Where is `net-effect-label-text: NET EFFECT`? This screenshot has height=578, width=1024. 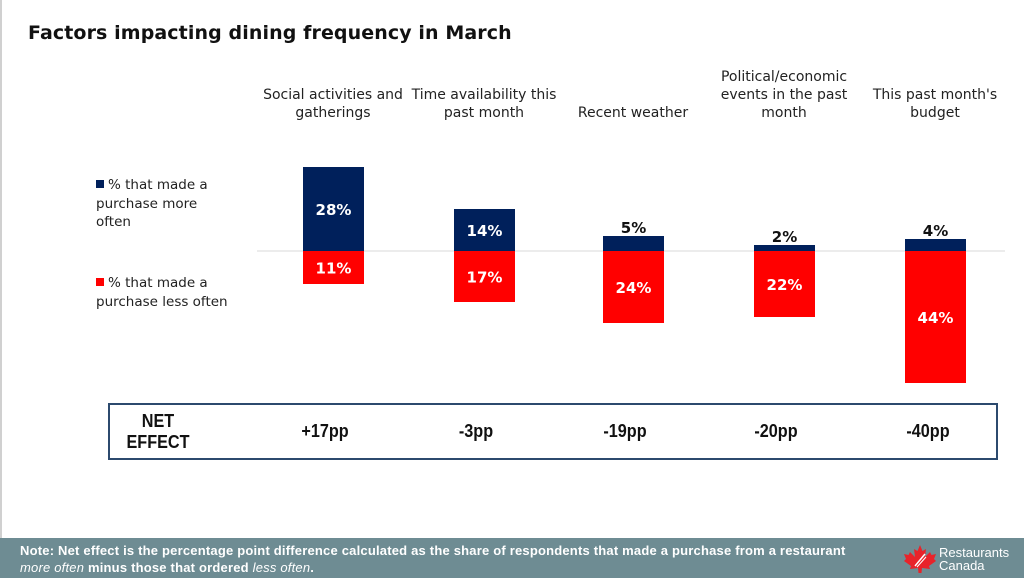
net-effect-label-text: NET EFFECT is located at coordinates (158, 431).